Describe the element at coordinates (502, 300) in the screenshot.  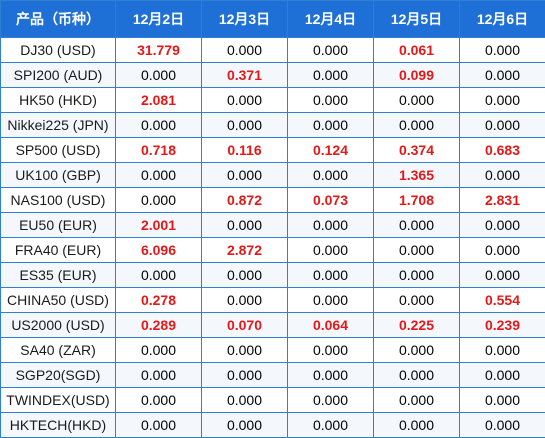
I see `value-cell: 0.554` at that location.